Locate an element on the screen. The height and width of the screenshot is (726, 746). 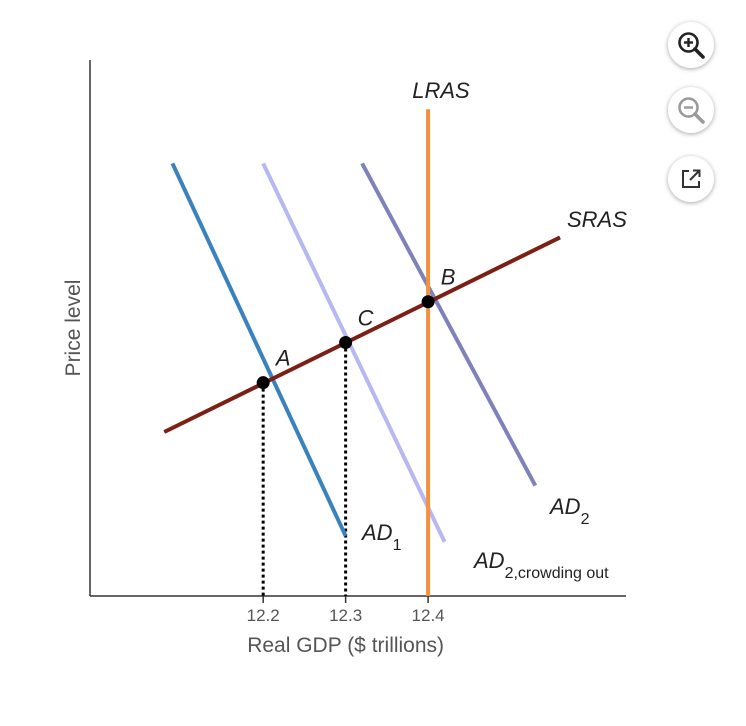
popout-button is located at coordinates (691, 179).